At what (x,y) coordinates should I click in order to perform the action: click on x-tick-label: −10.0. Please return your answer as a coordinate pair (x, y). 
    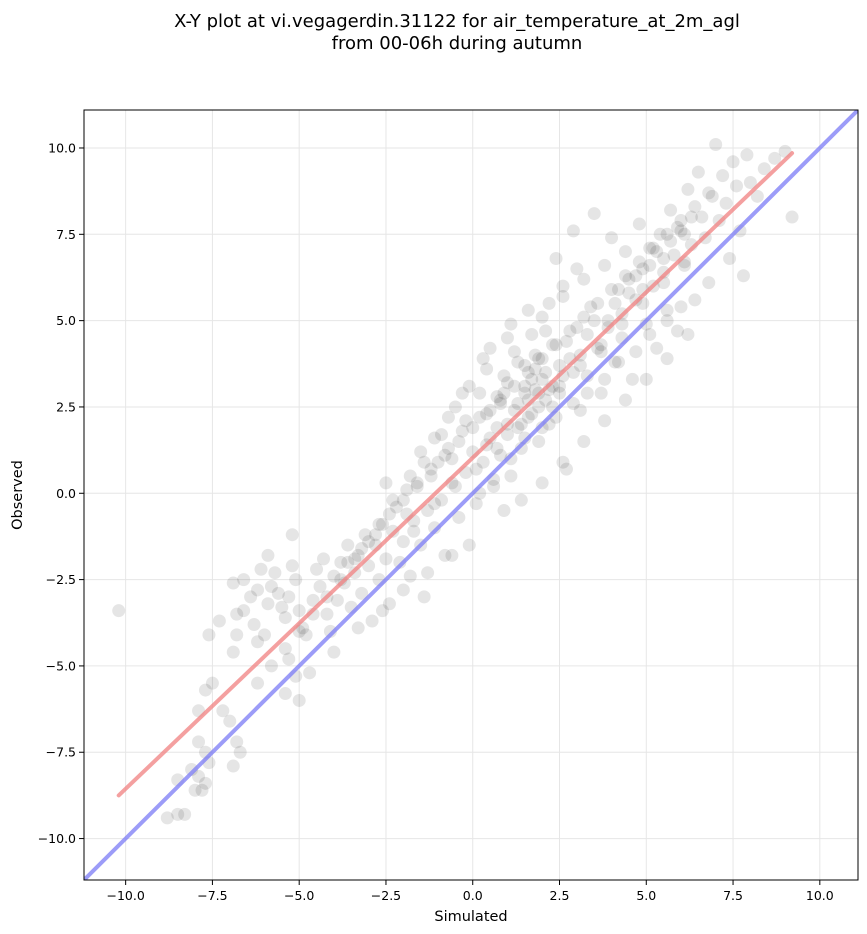
    Looking at the image, I should click on (125, 895).